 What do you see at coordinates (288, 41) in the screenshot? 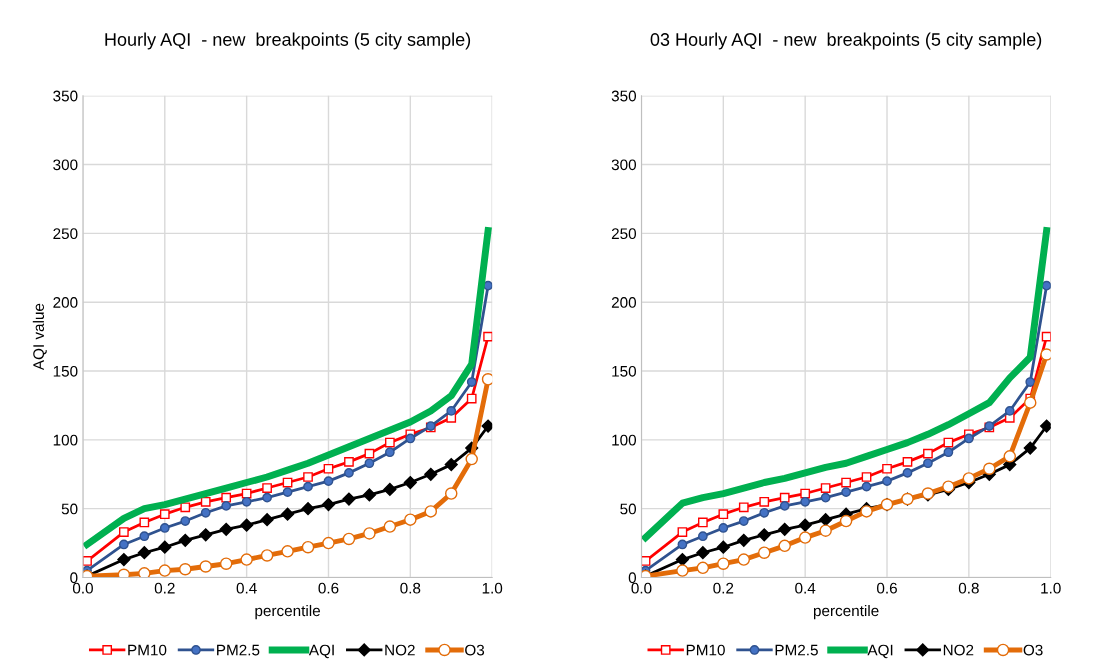
I see `chart-title: Hourly AQI - new breakpoints (5 city sample)` at bounding box center [288, 41].